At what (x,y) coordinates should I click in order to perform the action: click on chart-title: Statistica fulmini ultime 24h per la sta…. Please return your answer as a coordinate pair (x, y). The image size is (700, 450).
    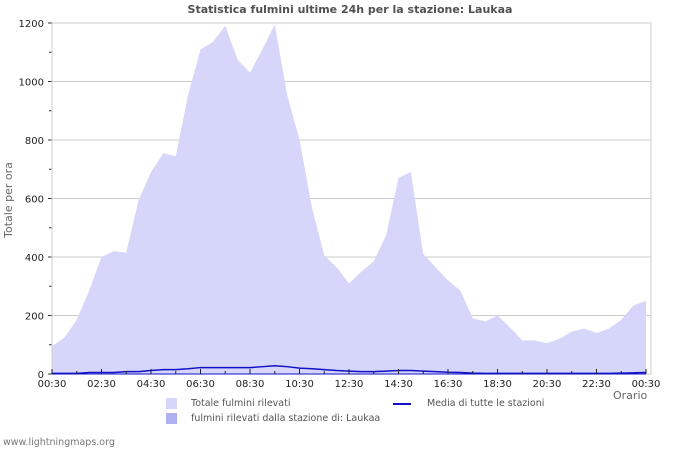
    Looking at the image, I should click on (350, 9).